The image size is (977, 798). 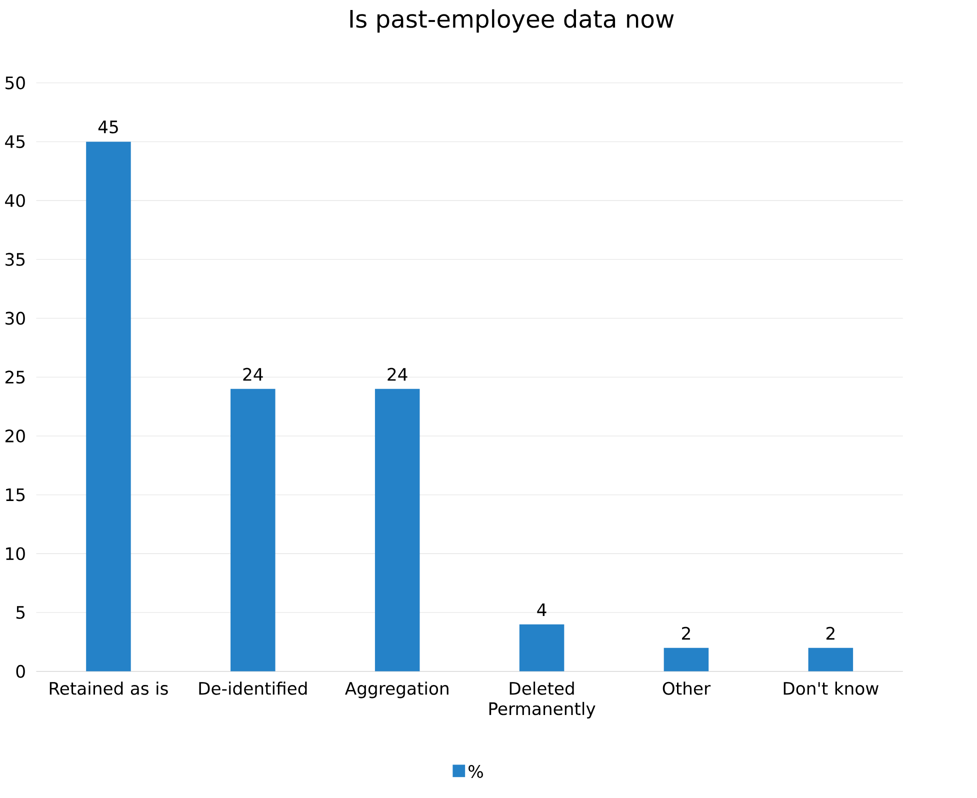 What do you see at coordinates (475, 771) in the screenshot?
I see `legend-label: %` at bounding box center [475, 771].